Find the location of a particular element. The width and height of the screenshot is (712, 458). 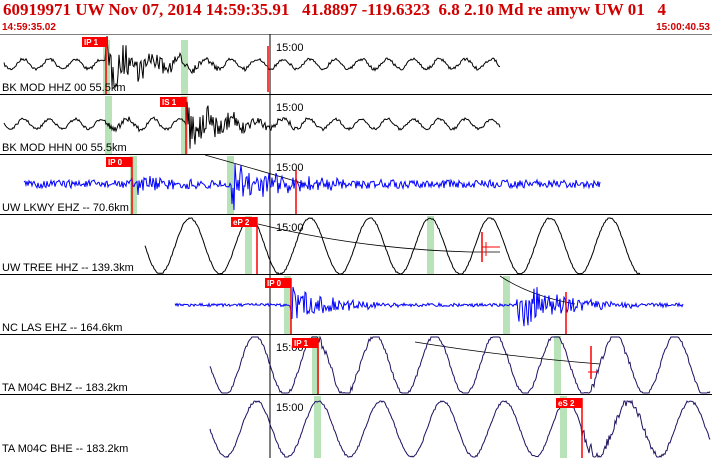

trace-panel: 15:00 IP 1 TA M04C BHZ -- 183.2km is located at coordinates (356, 365).